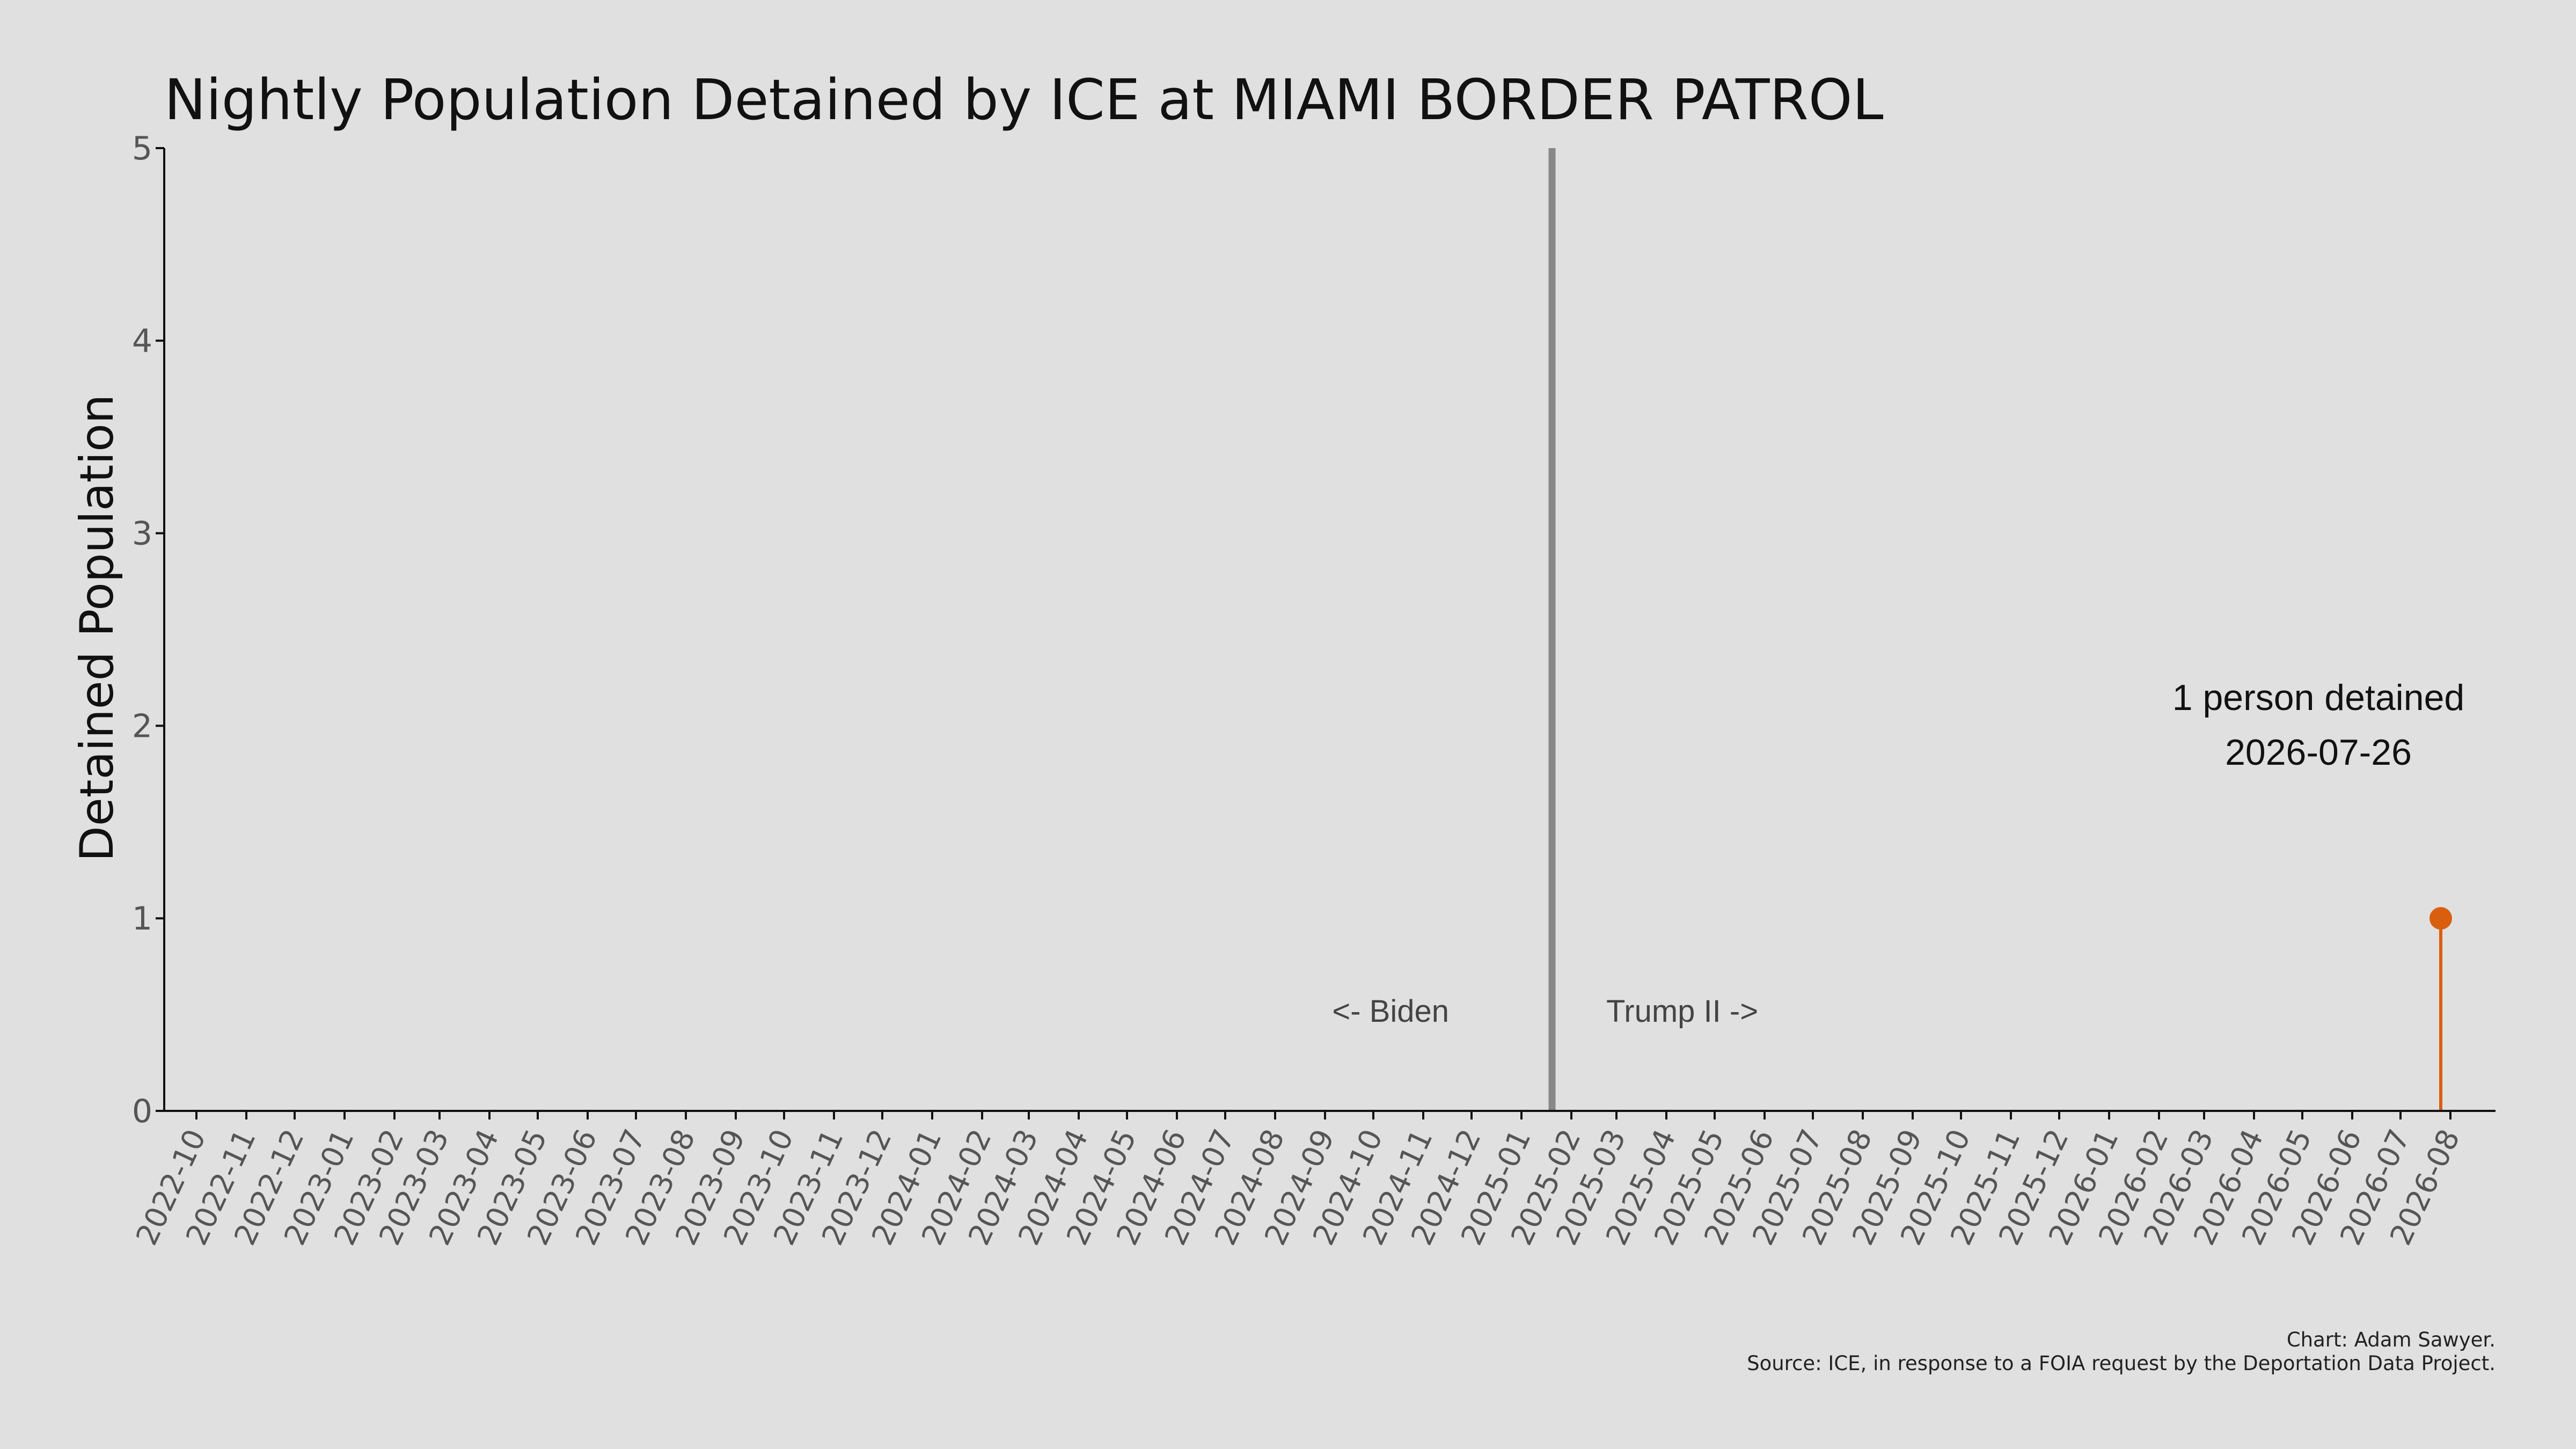 The height and width of the screenshot is (1449, 2576). What do you see at coordinates (142, 341) in the screenshot?
I see `y-tick-label: 4` at bounding box center [142, 341].